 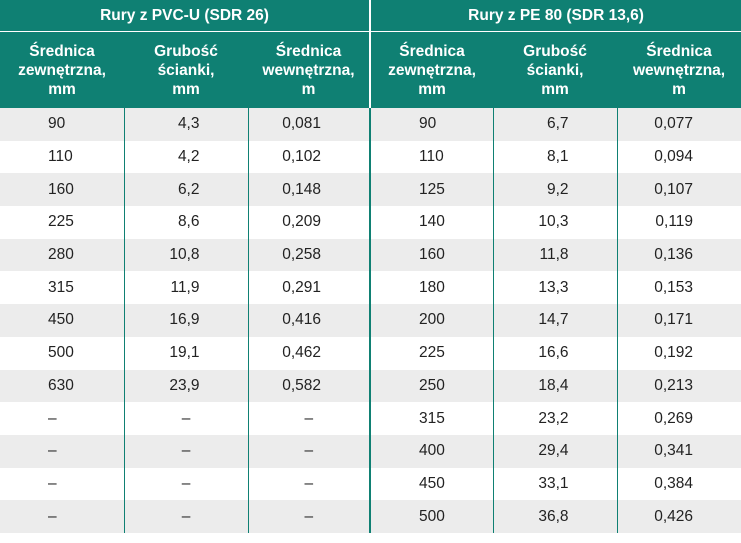 I want to click on table-cell: 0,192, so click(x=679, y=353).